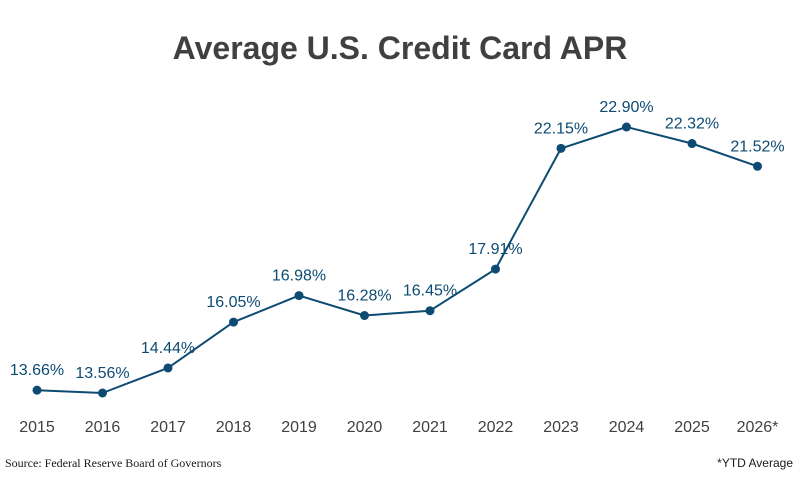 This screenshot has width=800, height=477. I want to click on data-label: 22.32%, so click(692, 124).